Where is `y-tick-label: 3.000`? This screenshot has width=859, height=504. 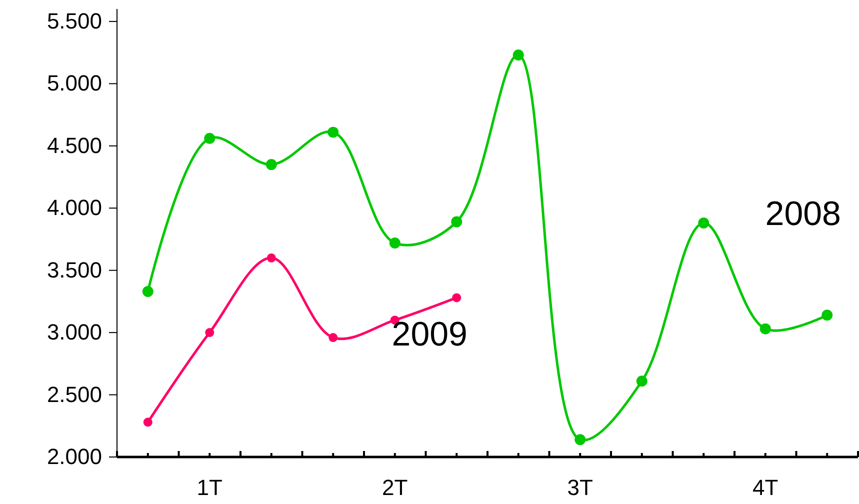 y-tick-label: 3.000 is located at coordinates (74, 332).